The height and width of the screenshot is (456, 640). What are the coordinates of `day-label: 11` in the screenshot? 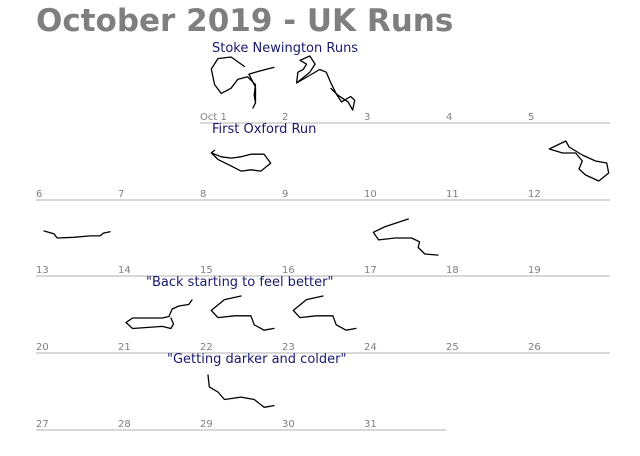 It's located at (452, 194).